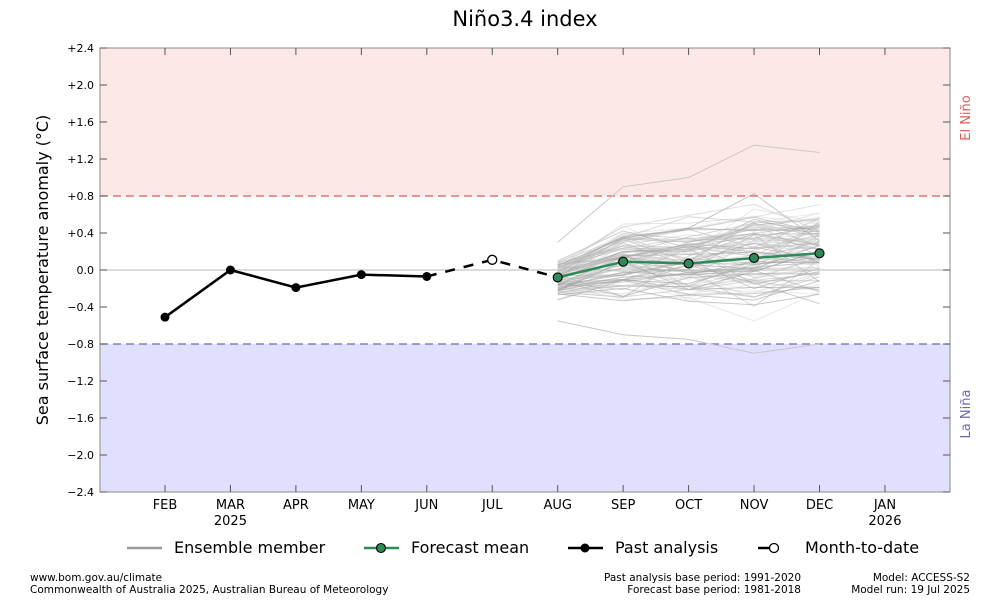  I want to click on month-to-date-connector, so click(492, 268).